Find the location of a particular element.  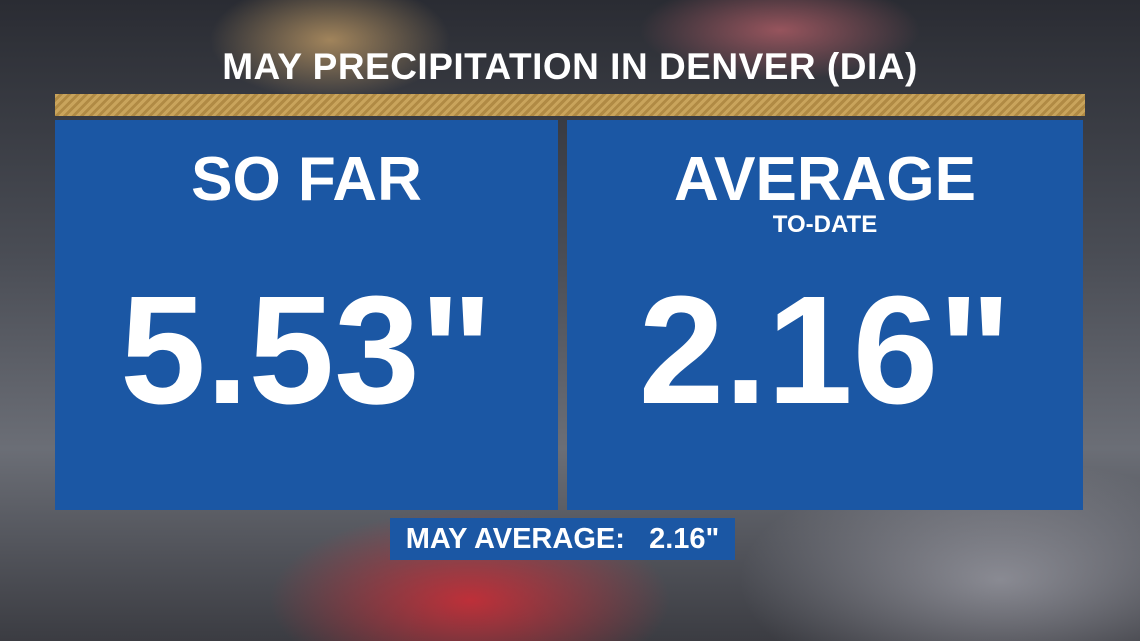

subheading: TO-DATE is located at coordinates (825, 224).